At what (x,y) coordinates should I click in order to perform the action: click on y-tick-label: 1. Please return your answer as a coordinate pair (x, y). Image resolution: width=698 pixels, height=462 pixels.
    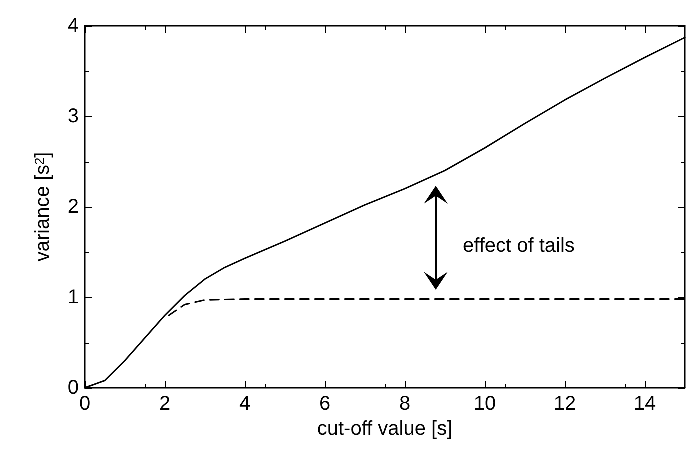
    Looking at the image, I should click on (73, 297).